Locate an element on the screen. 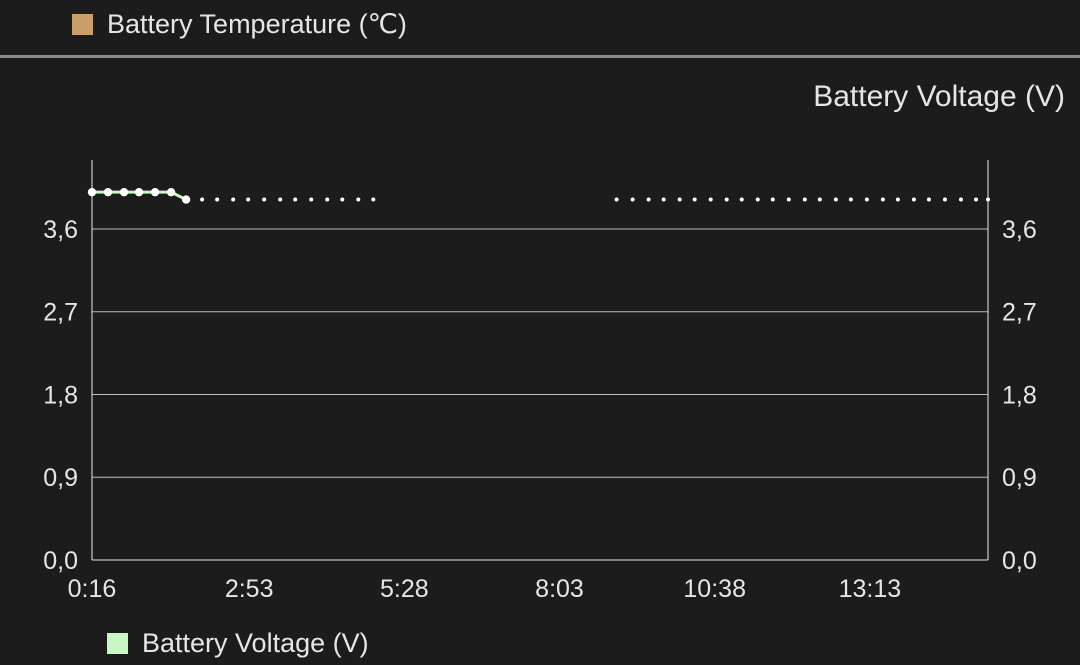  chart-title: Battery Voltage (V) is located at coordinates (939, 96).